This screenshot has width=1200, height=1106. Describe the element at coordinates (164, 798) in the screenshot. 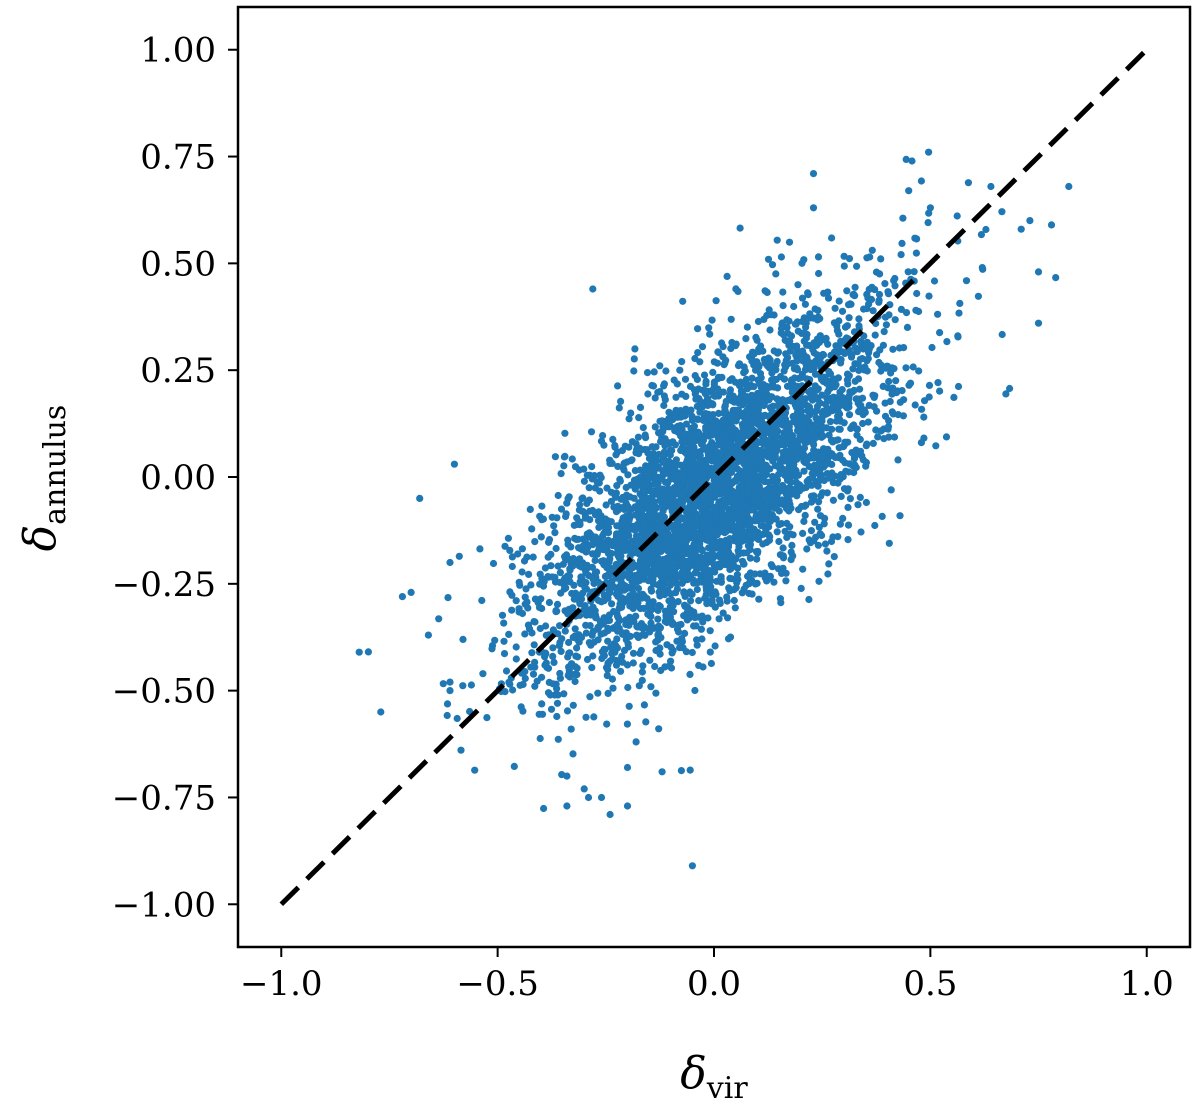

I see `y-tick-label: −0.75` at that location.